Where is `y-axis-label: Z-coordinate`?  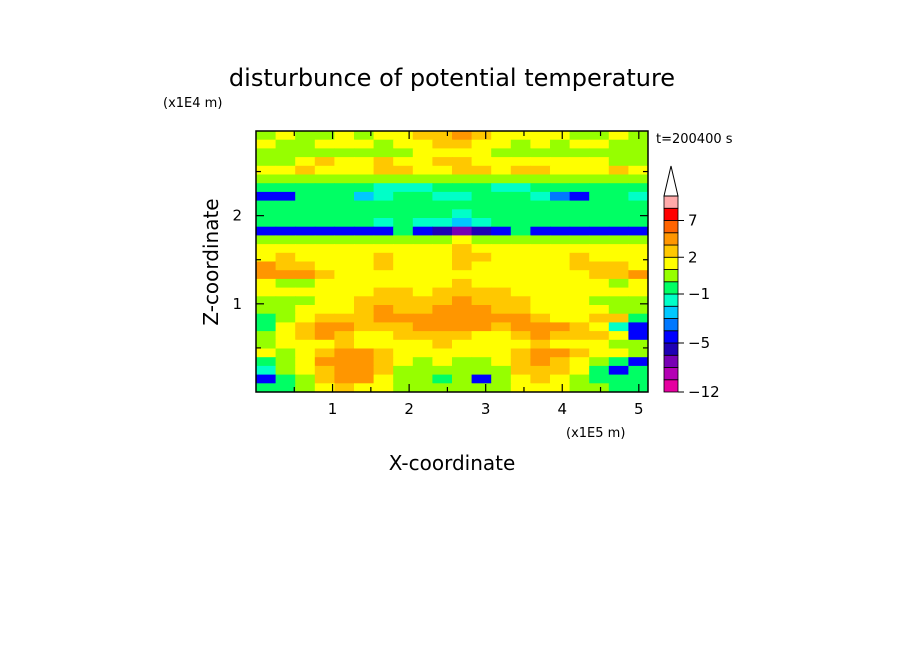 y-axis-label: Z-coordinate is located at coordinates (211, 261).